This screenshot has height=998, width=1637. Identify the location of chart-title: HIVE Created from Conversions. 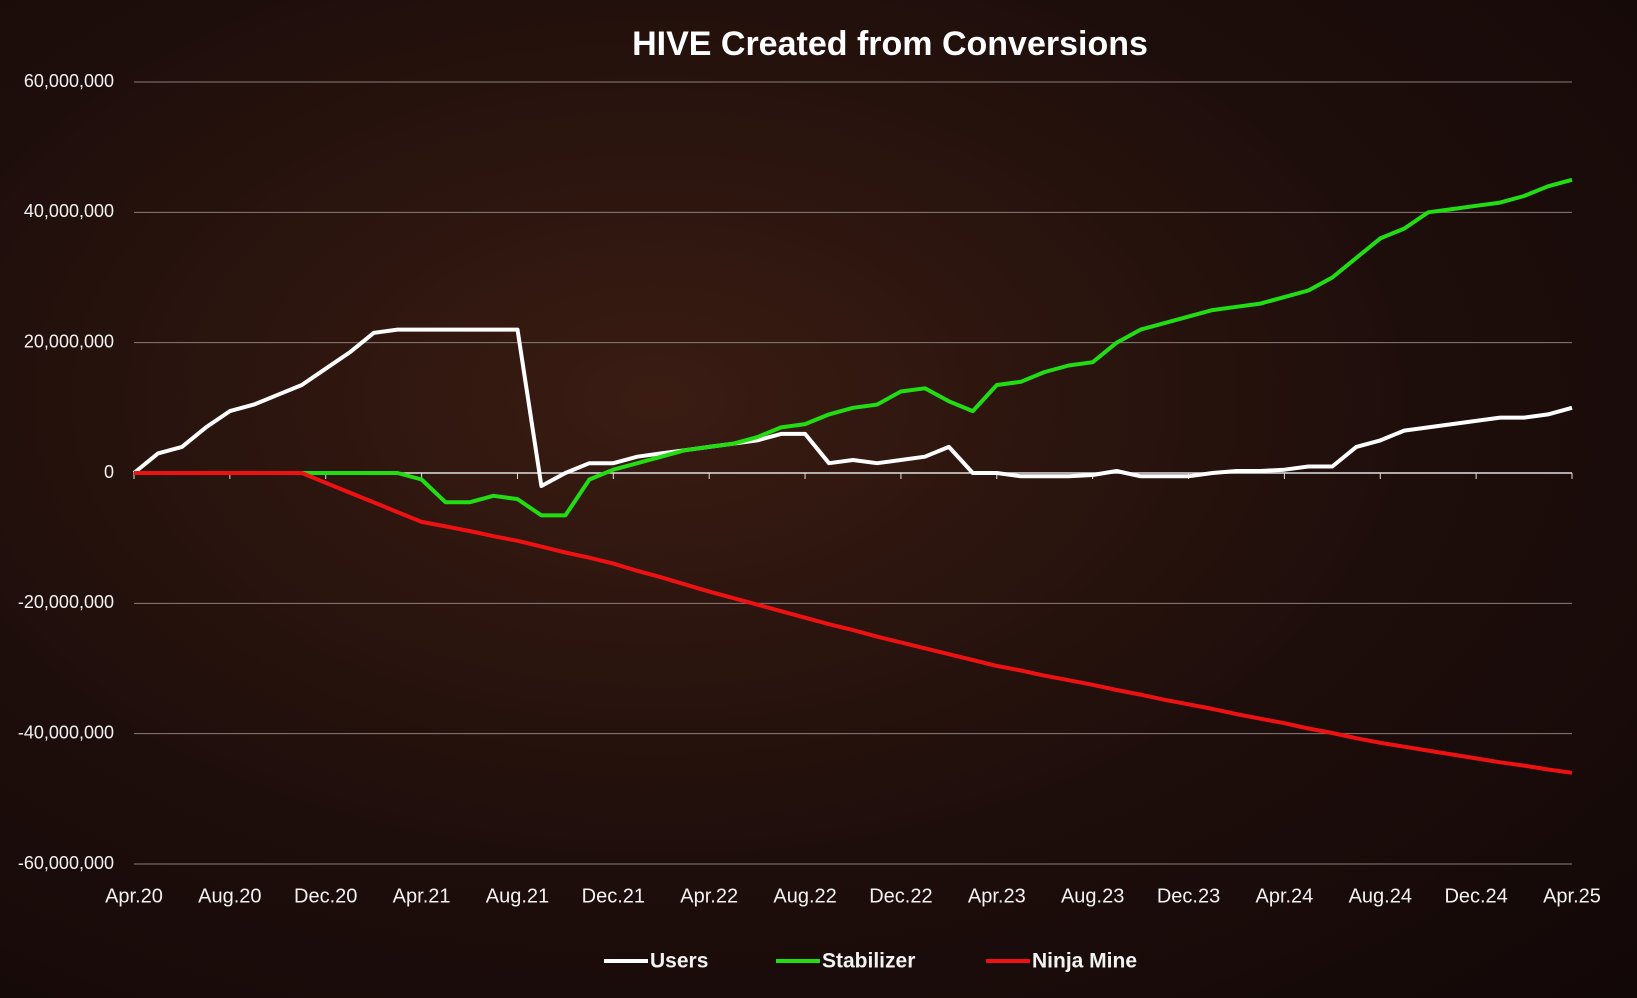
(890, 44).